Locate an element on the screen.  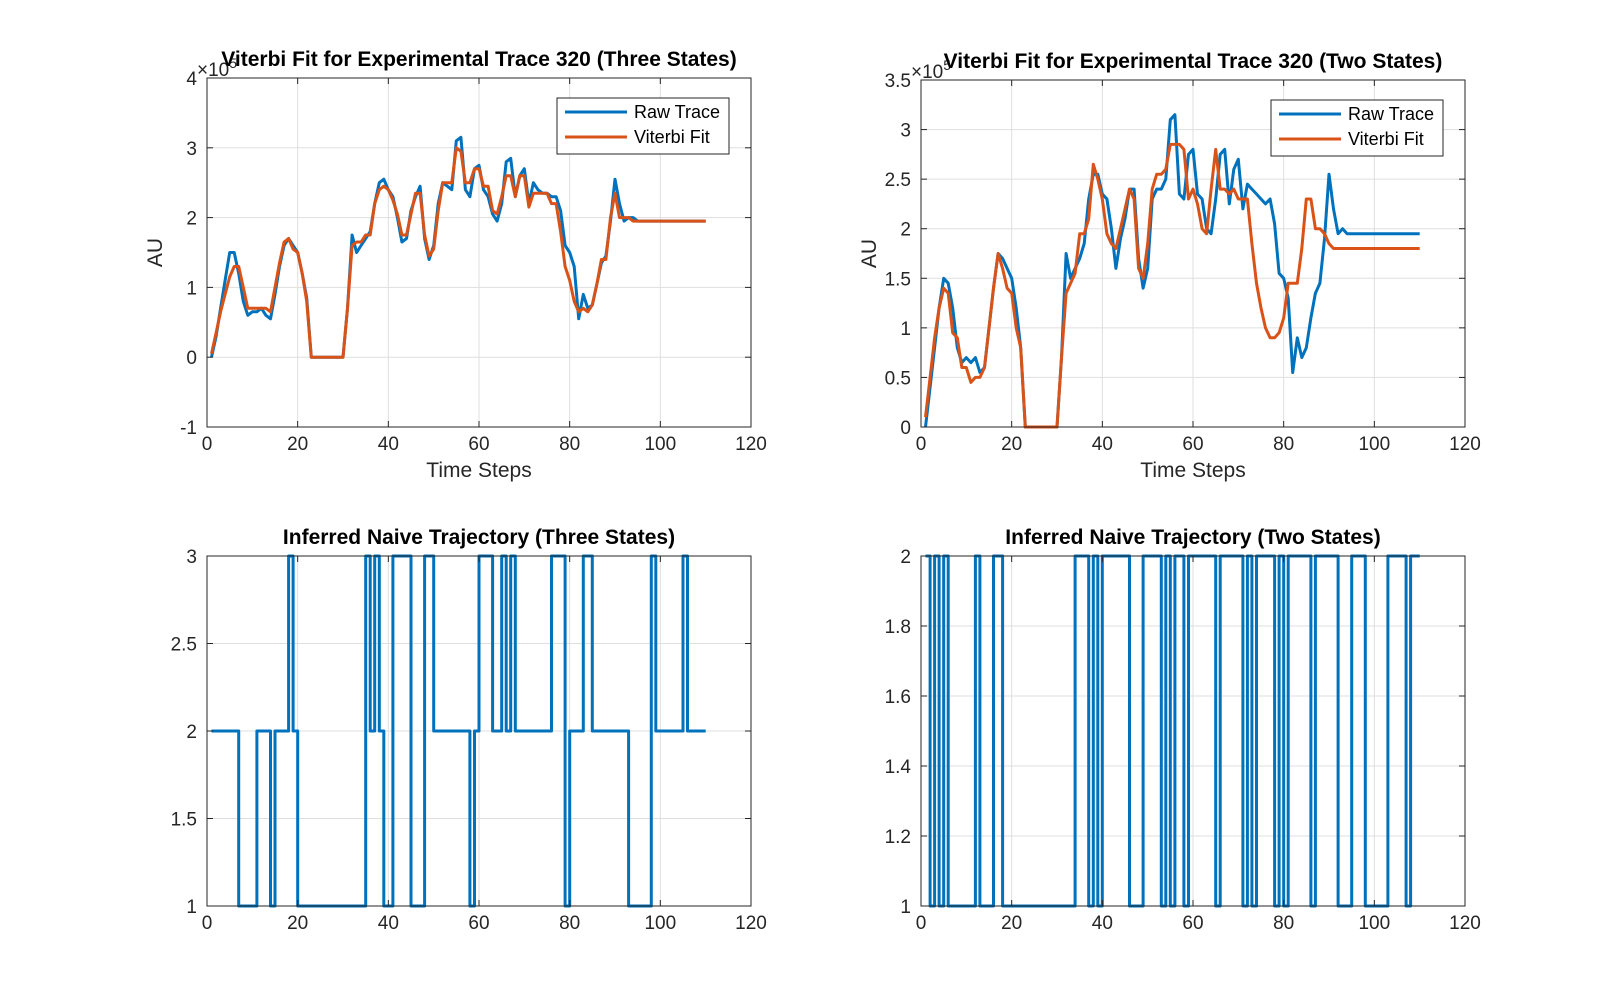
y-tick-label: 3.5 is located at coordinates (898, 81).